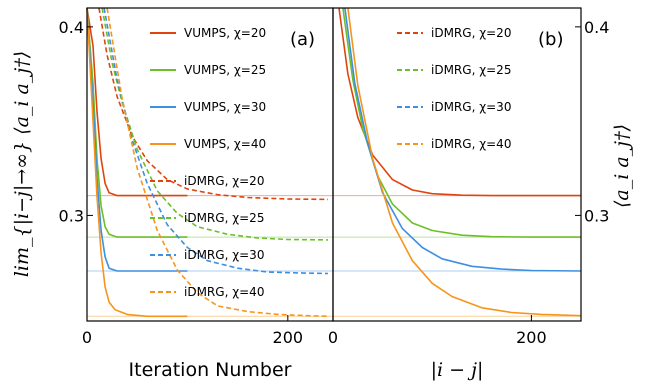  I want to click on panel-label-b: (b), so click(550, 39).